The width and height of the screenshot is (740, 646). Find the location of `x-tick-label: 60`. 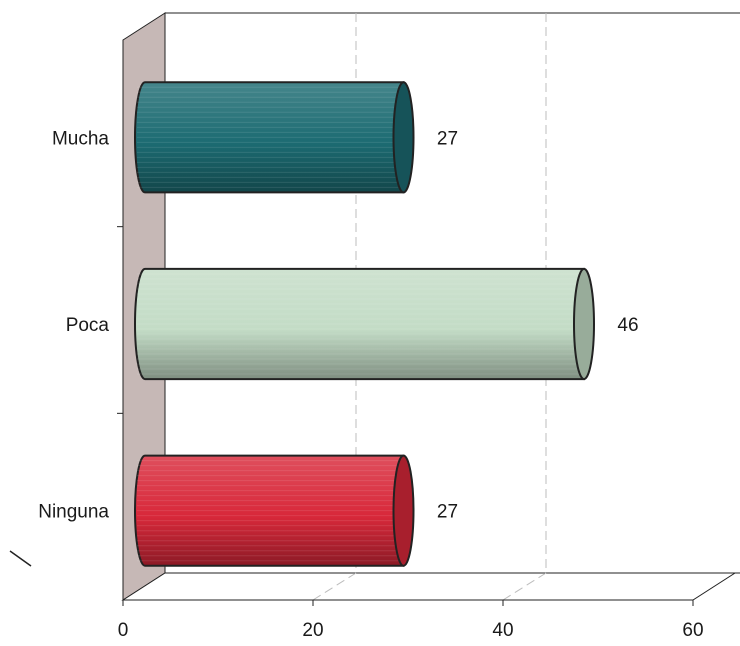

x-tick-label: 60 is located at coordinates (692, 630).